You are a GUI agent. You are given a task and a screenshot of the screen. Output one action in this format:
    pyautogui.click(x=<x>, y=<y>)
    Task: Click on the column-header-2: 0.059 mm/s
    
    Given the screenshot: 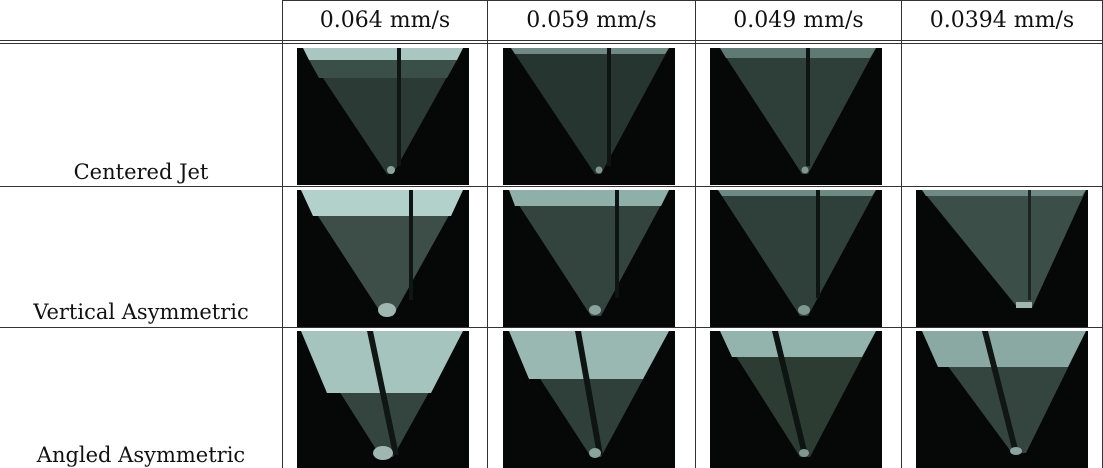 What is the action you would take?
    pyautogui.click(x=591, y=20)
    